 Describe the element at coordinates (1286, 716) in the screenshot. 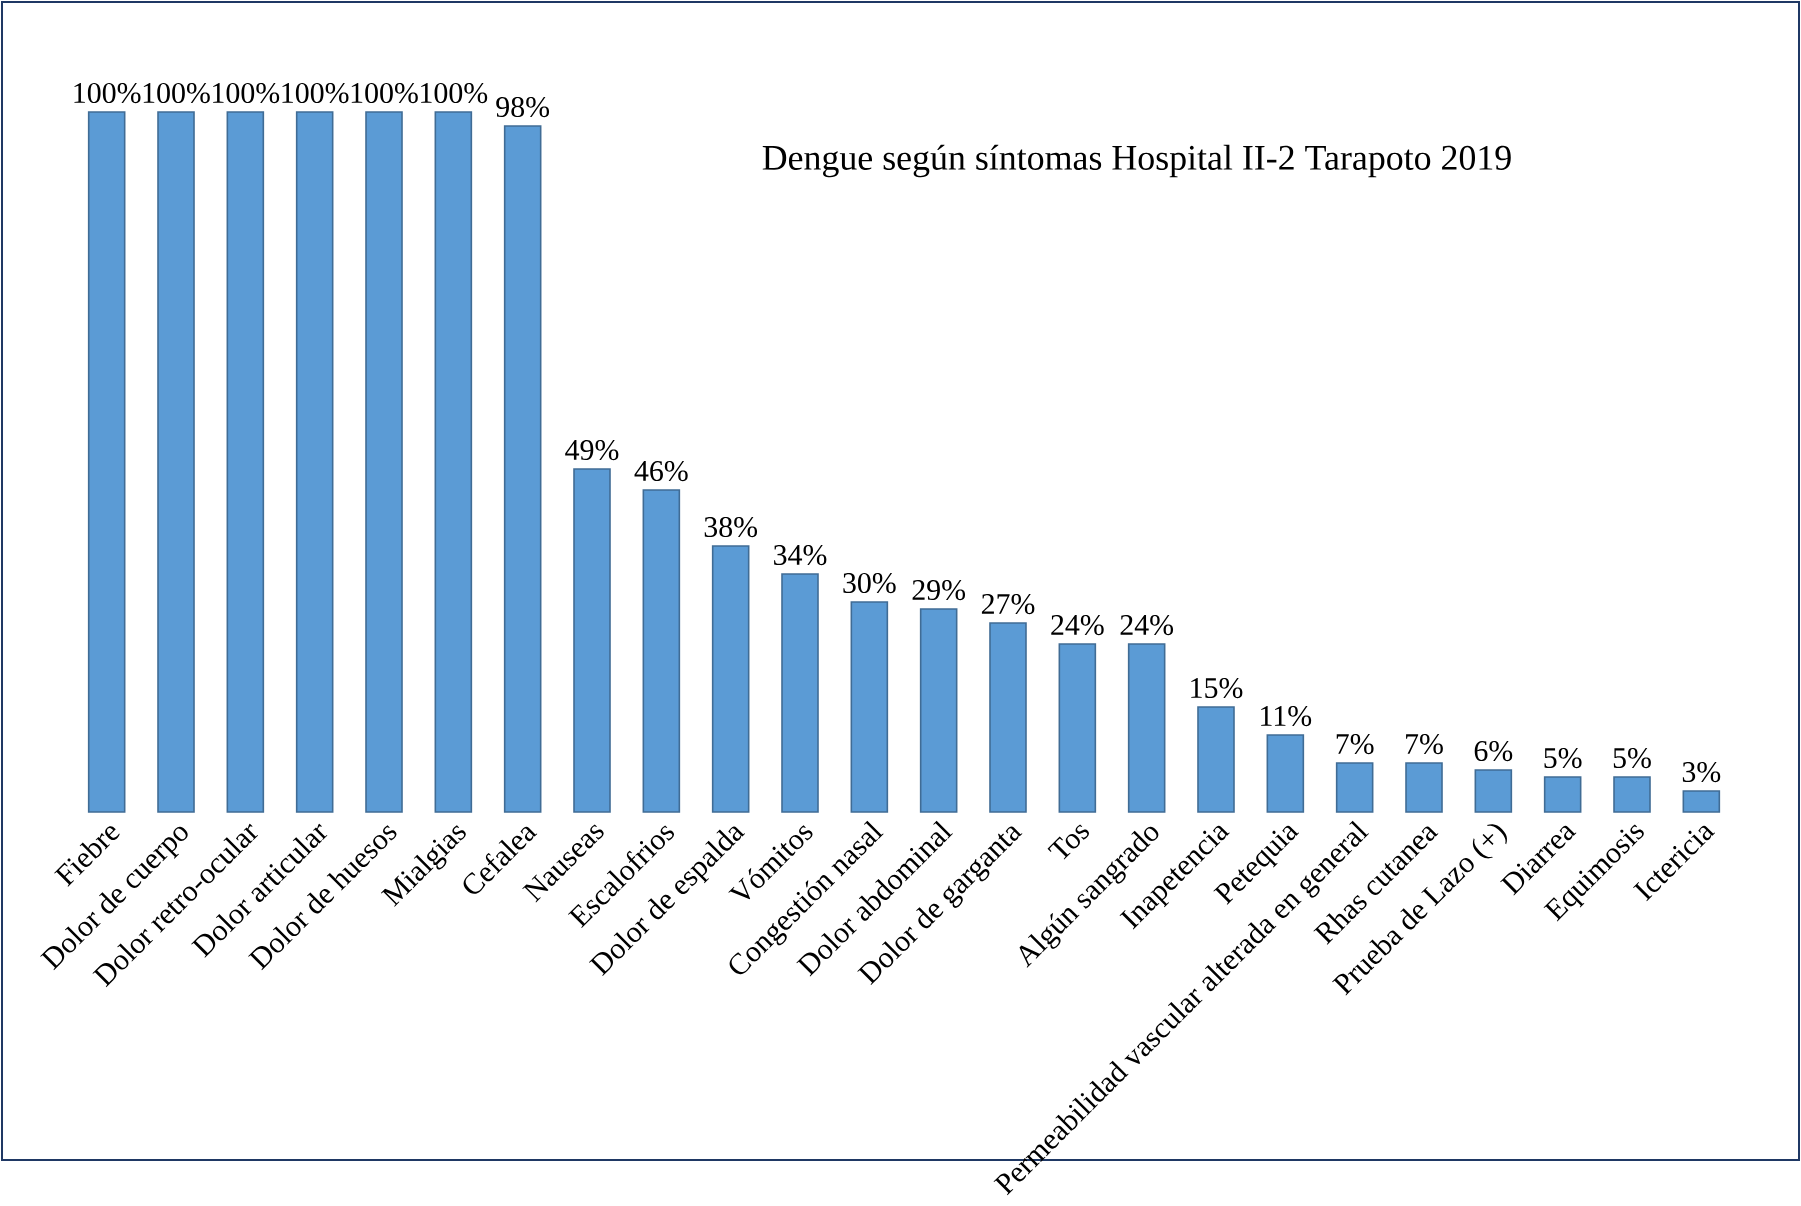

I see `data-label: 11%` at that location.